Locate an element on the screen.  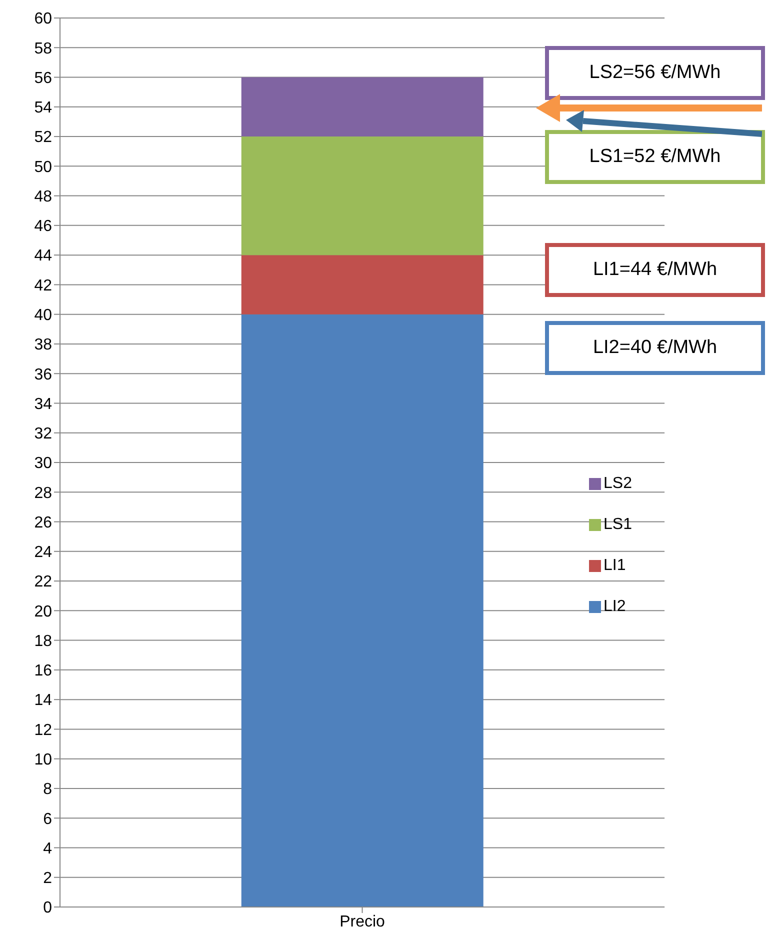
y-tick-label: 12 is located at coordinates (43, 730).